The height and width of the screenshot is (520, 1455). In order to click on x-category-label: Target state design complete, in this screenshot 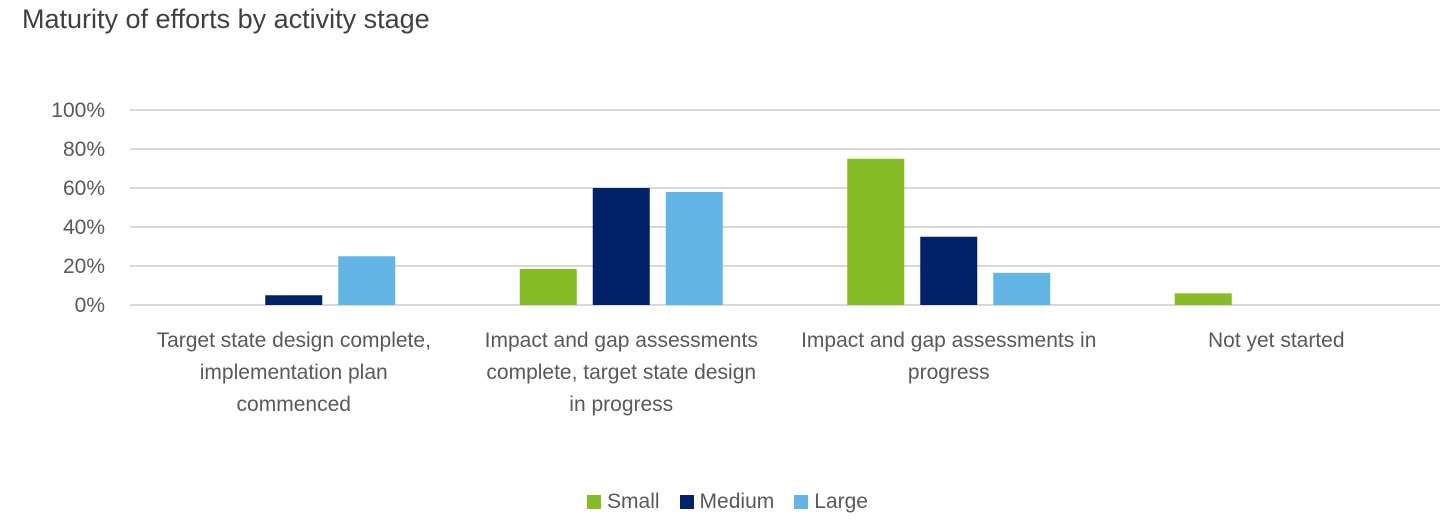, I will do `click(294, 340)`.